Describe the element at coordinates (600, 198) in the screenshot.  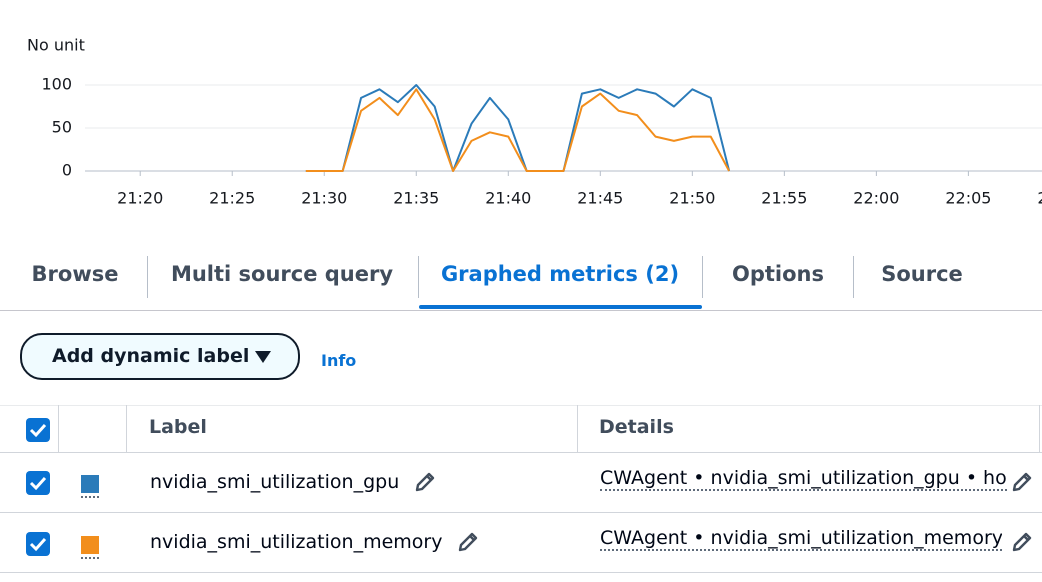
I see `x-tick-label: 21:45` at that location.